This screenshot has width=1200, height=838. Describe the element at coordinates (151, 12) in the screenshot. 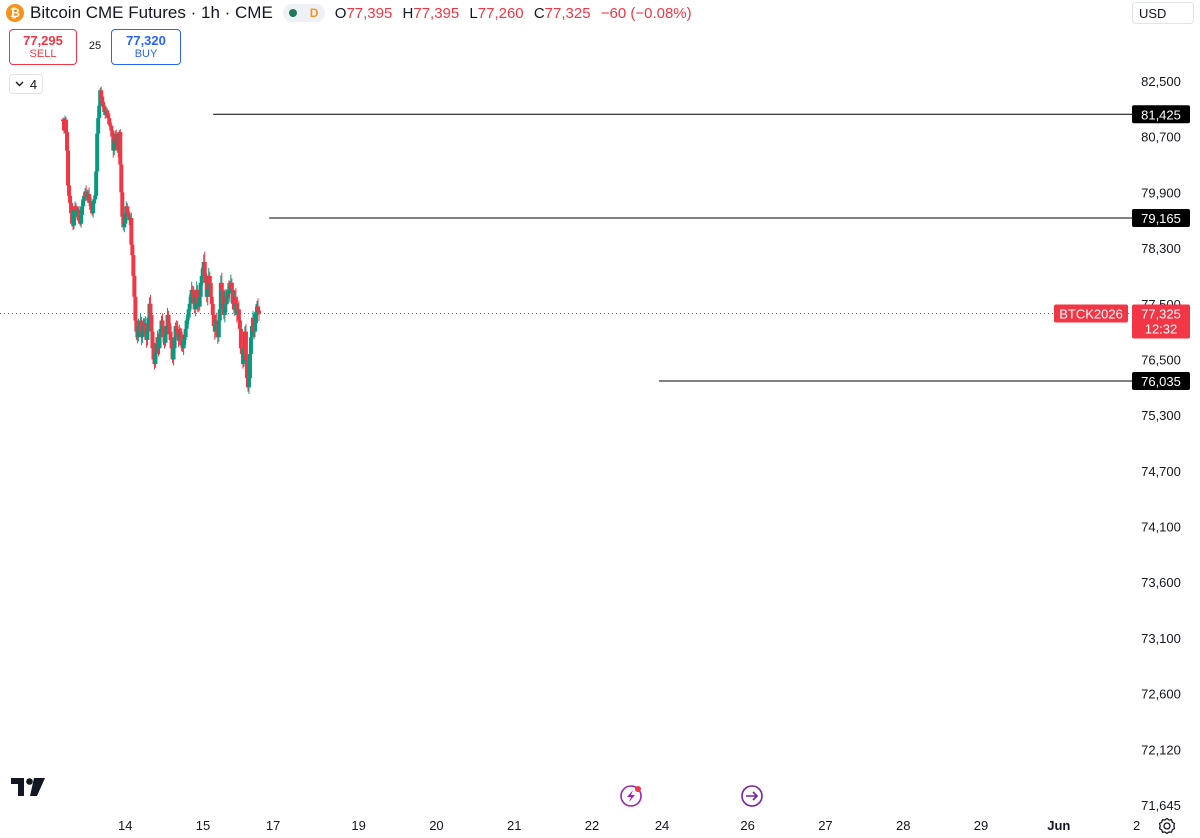

I see `symbol-title: Bitcoin CME Futures · 1h · CME` at that location.